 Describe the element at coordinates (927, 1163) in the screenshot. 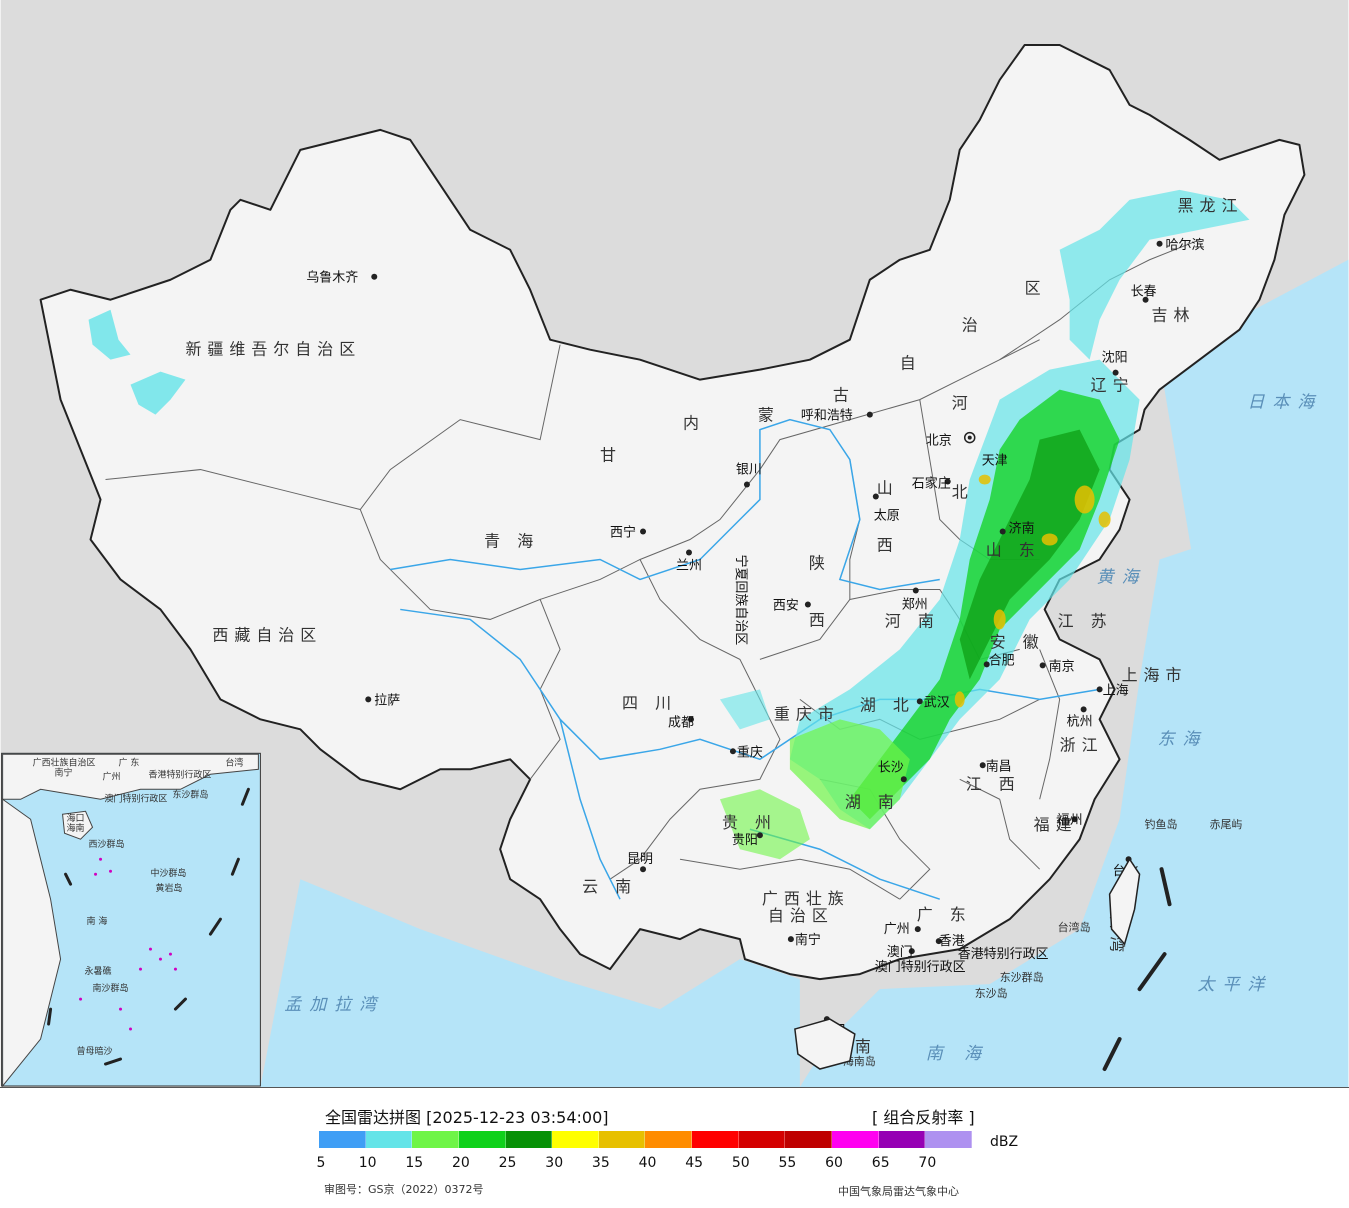

I see `scale-tick-label: 70` at that location.